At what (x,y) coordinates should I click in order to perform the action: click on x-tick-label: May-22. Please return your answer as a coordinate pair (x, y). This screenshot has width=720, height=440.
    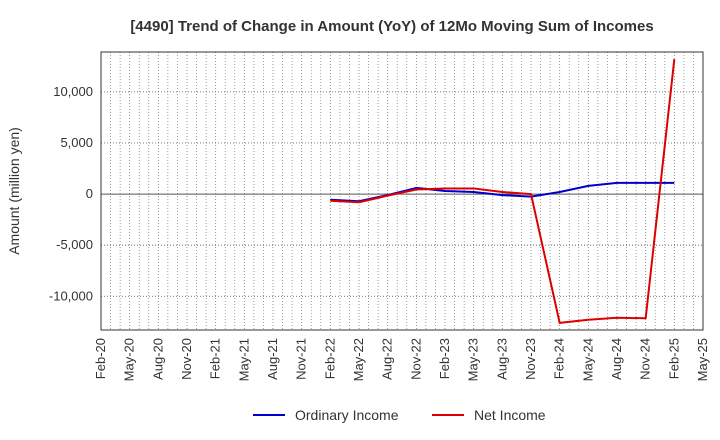
    Looking at the image, I should click on (358, 359).